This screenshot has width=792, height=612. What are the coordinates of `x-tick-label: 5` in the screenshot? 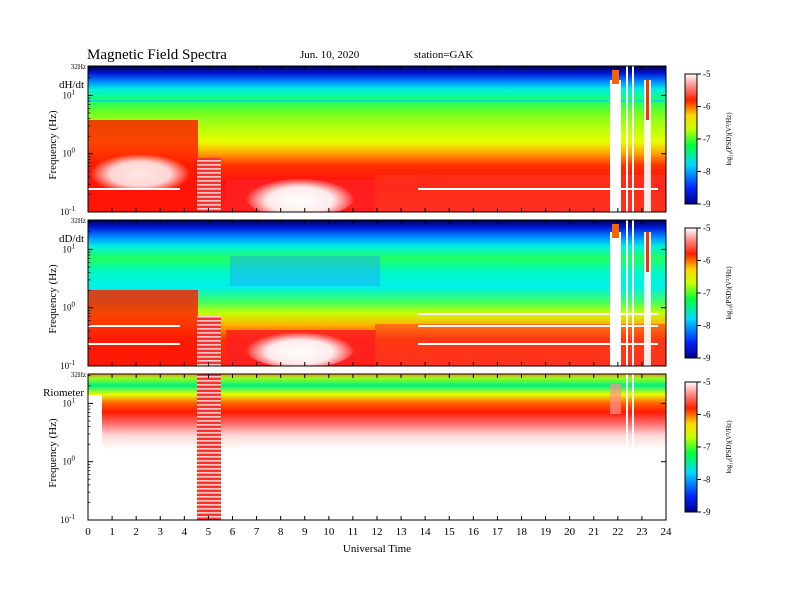 It's located at (209, 532).